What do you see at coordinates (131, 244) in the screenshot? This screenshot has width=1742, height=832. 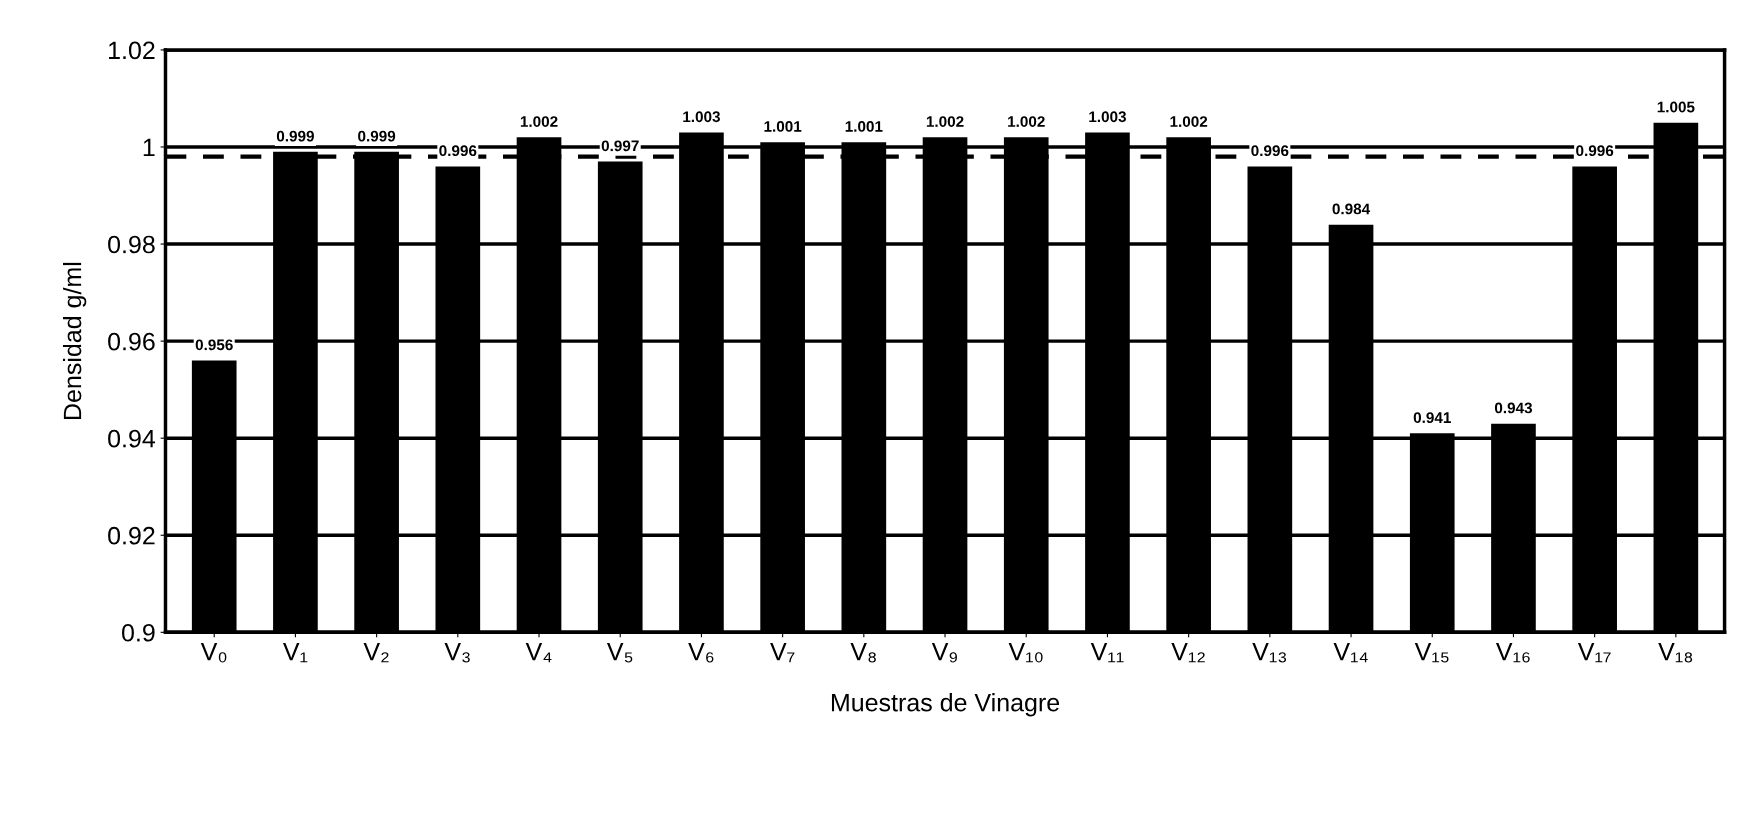 I see `y-tick-label: 0.98` at bounding box center [131, 244].